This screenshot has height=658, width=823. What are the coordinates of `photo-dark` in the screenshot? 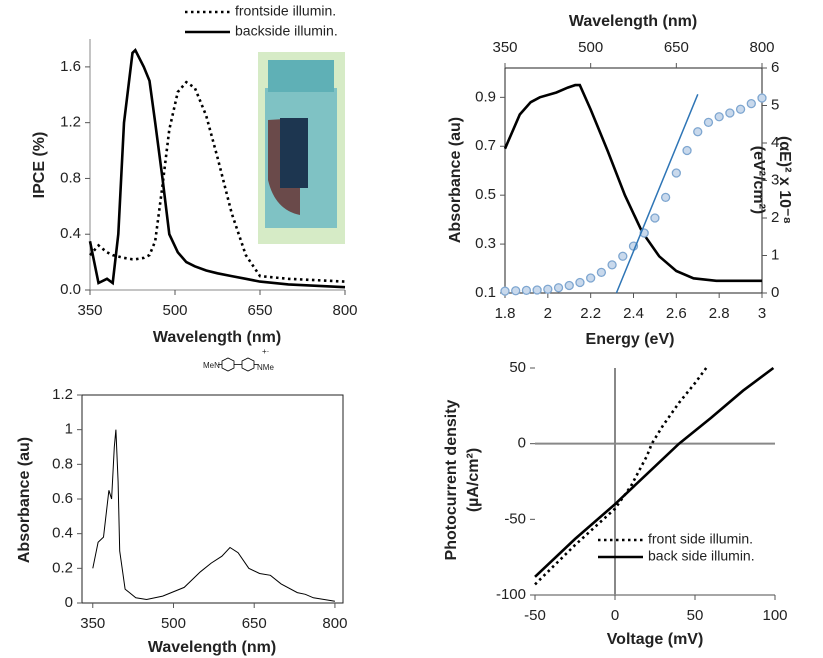 It's located at (294, 153).